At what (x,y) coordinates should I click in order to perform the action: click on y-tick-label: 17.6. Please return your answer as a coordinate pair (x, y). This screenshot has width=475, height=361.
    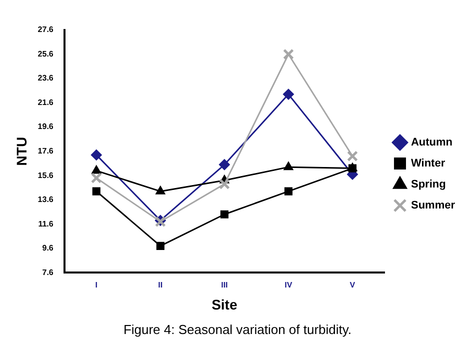
    Looking at the image, I should click on (46, 151).